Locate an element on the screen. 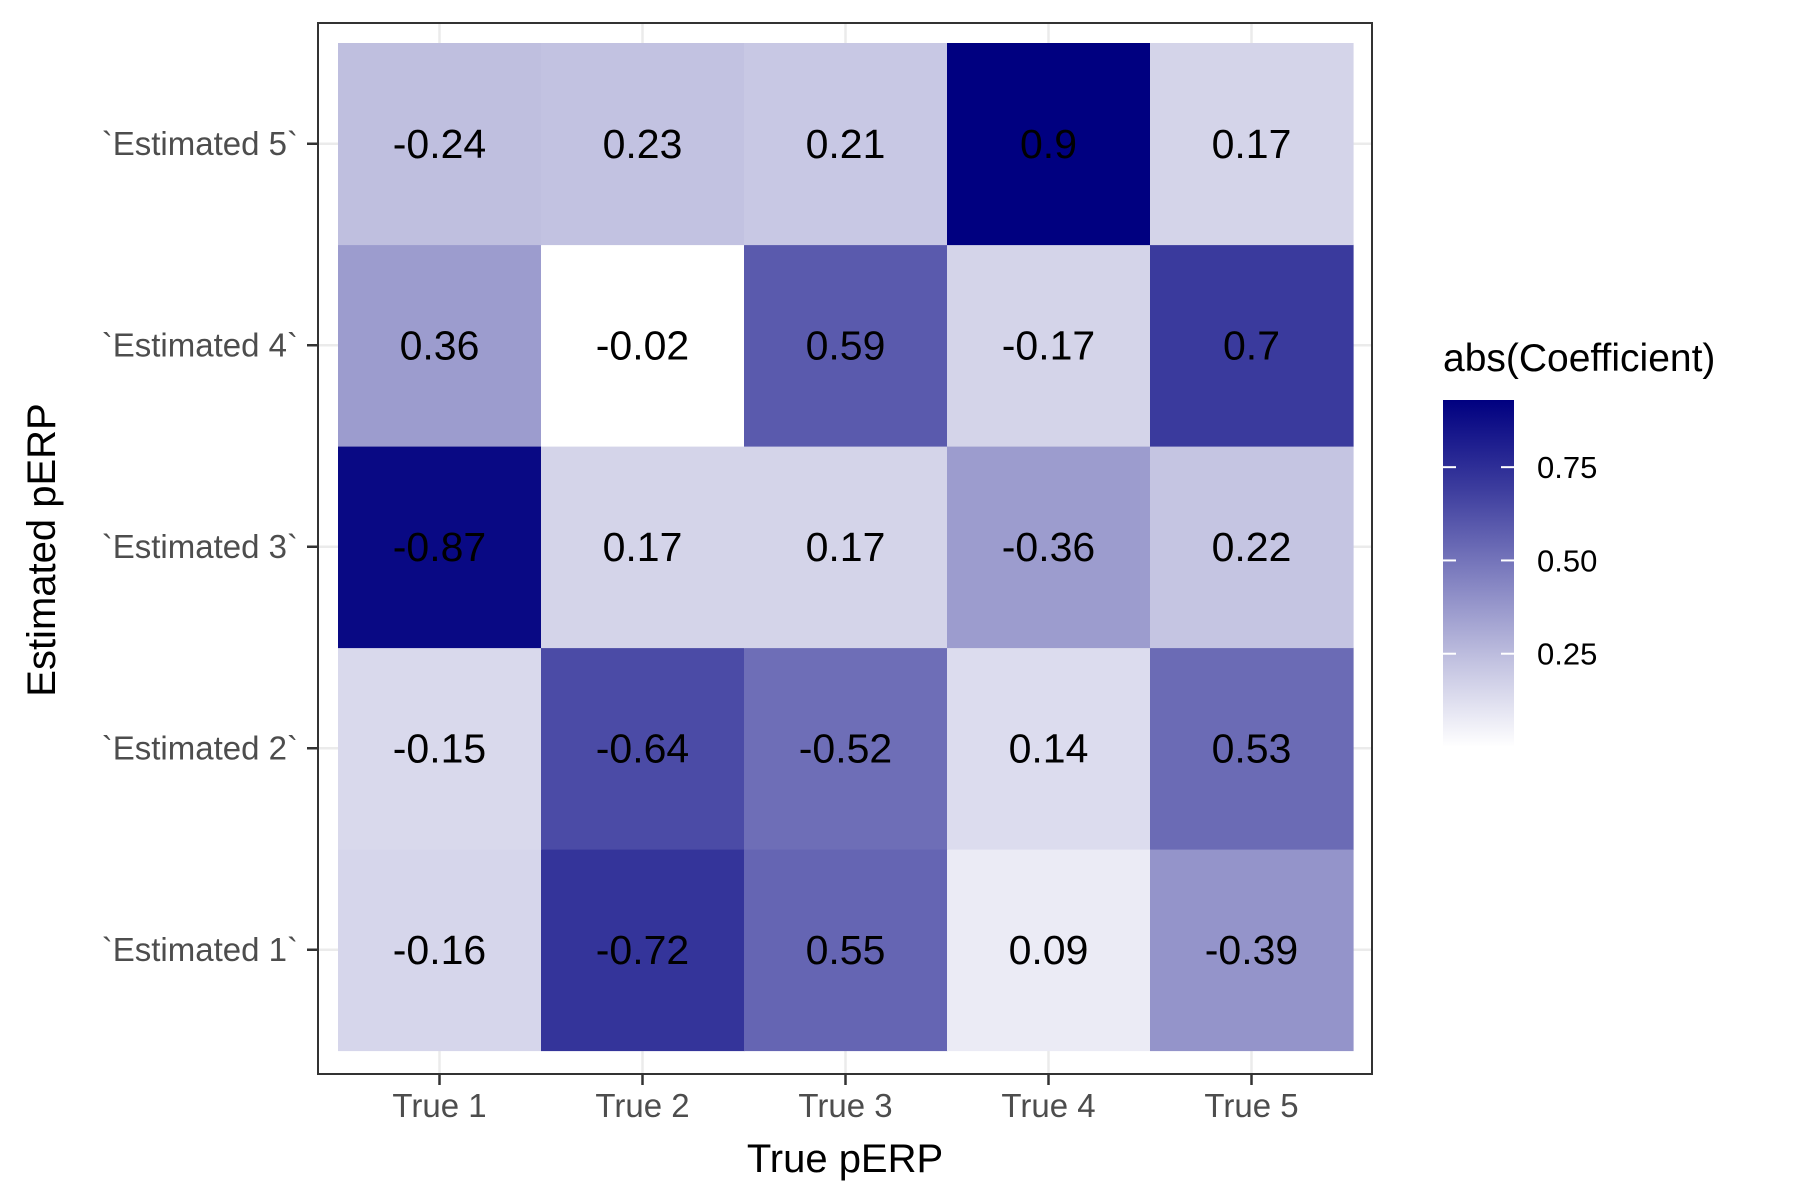 This screenshot has height=1200, width=1800. cell-value-label: -0.17 is located at coordinates (1048, 345).